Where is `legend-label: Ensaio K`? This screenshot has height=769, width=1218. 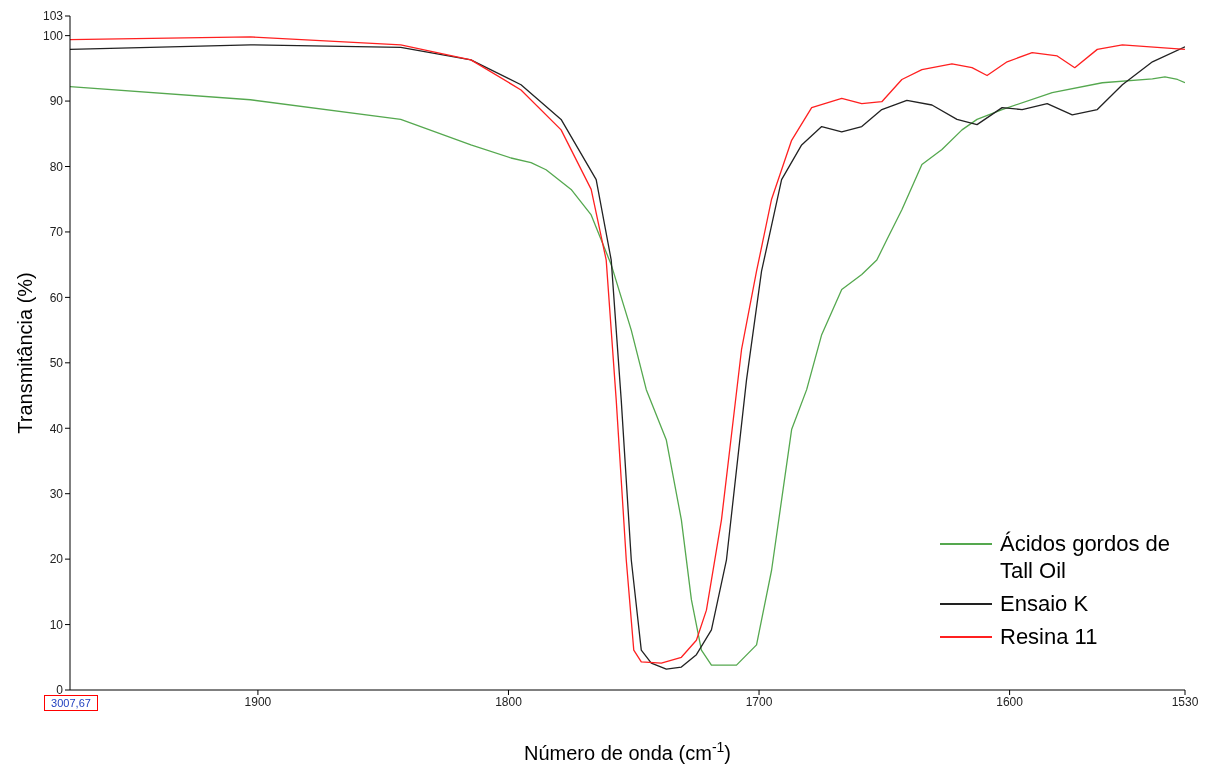
legend-label: Ensaio K is located at coordinates (1044, 603).